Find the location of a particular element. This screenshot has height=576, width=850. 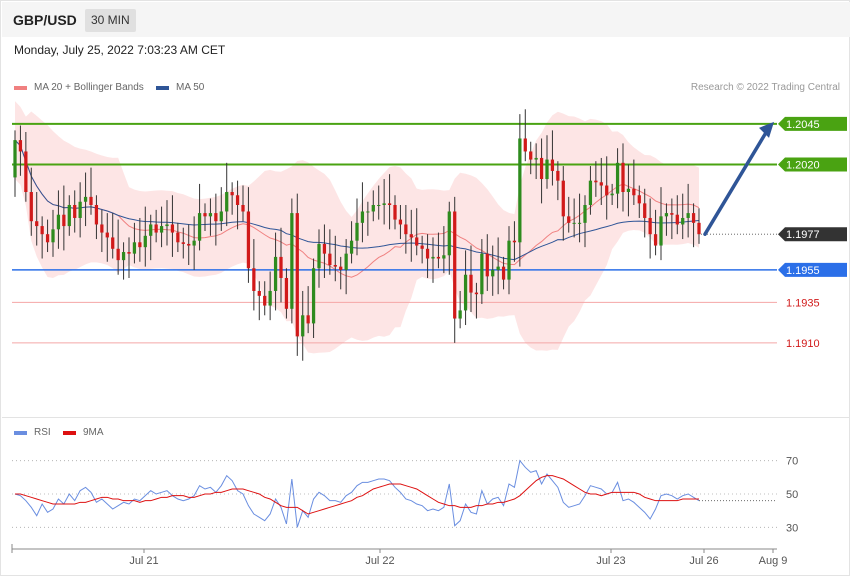

legend-ma50: MA 50 is located at coordinates (180, 87).